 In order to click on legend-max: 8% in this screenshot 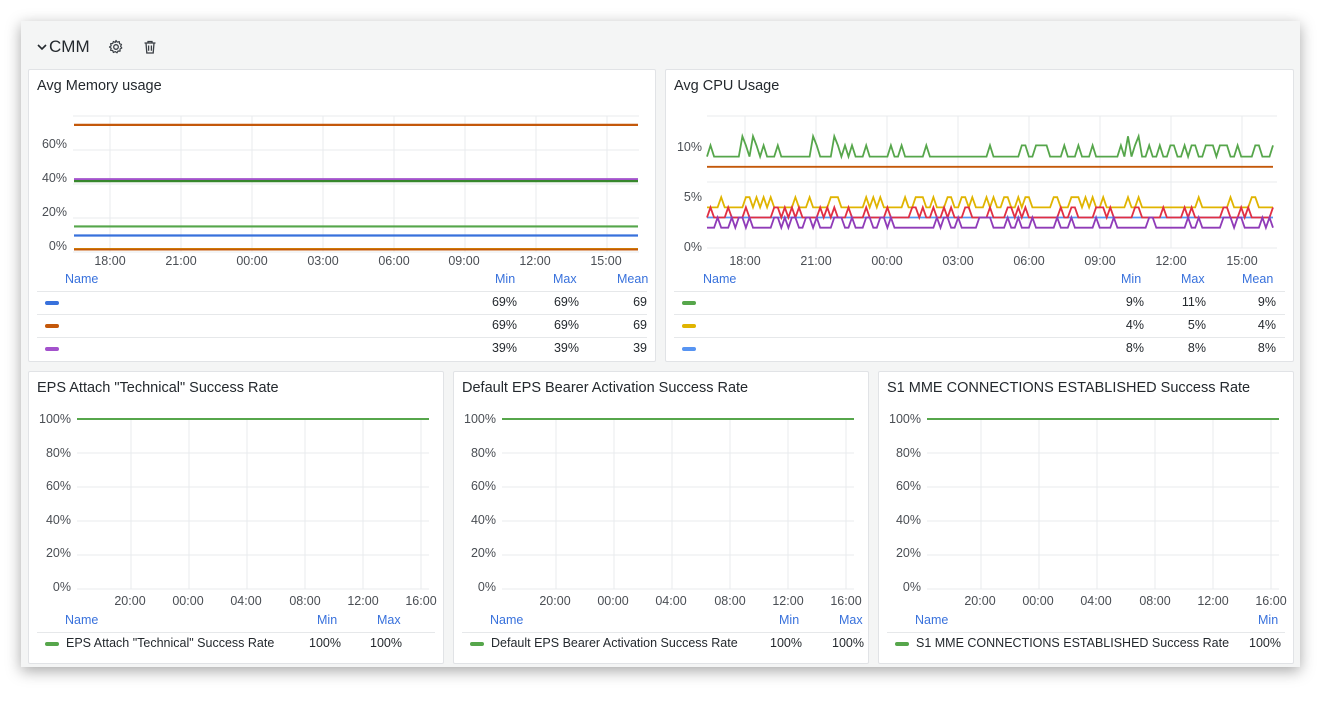, I will do `click(1196, 348)`.